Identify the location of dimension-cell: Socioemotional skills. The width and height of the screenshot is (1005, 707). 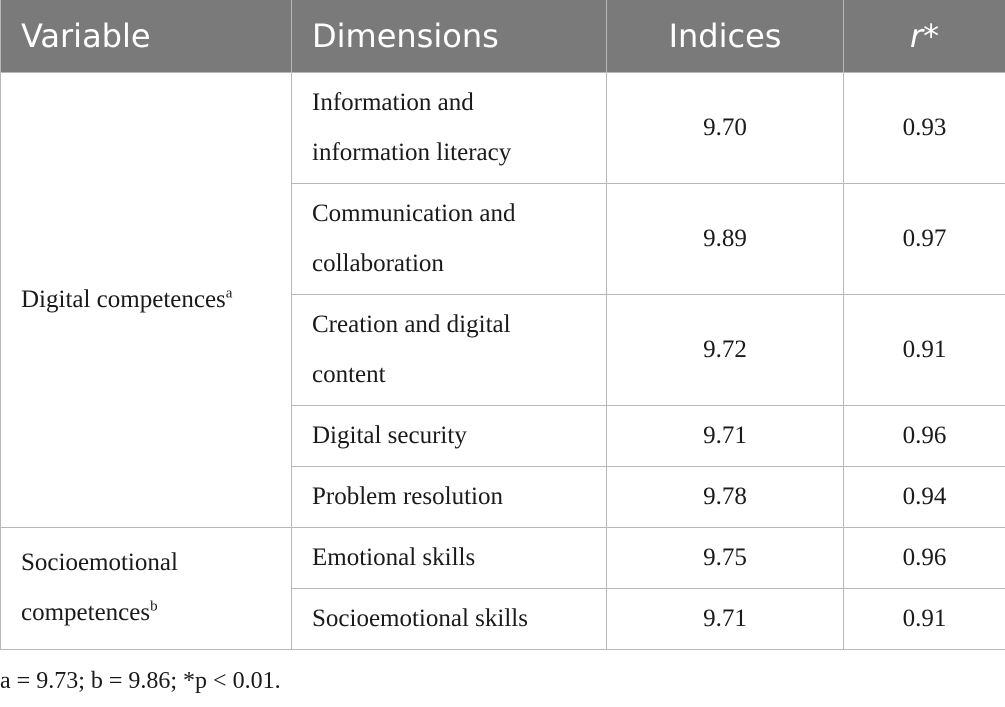
(449, 618).